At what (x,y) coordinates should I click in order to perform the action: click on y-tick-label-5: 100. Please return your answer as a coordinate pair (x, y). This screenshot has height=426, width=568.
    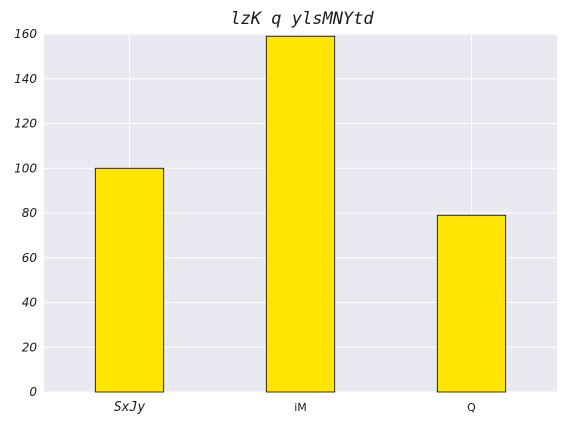
    Looking at the image, I should click on (25, 168).